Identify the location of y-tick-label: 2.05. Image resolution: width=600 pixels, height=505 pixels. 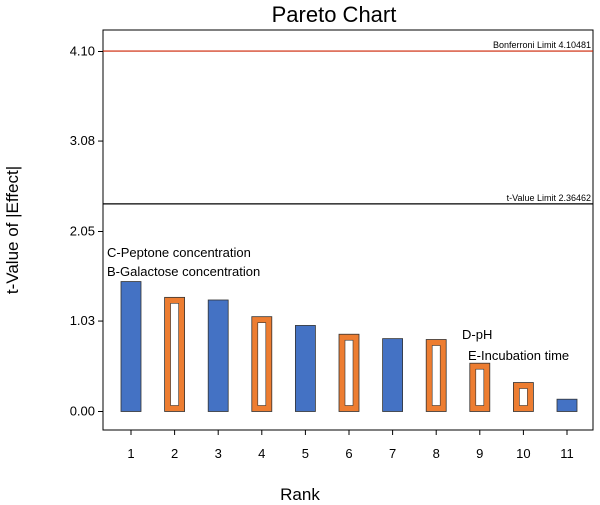
(82, 231).